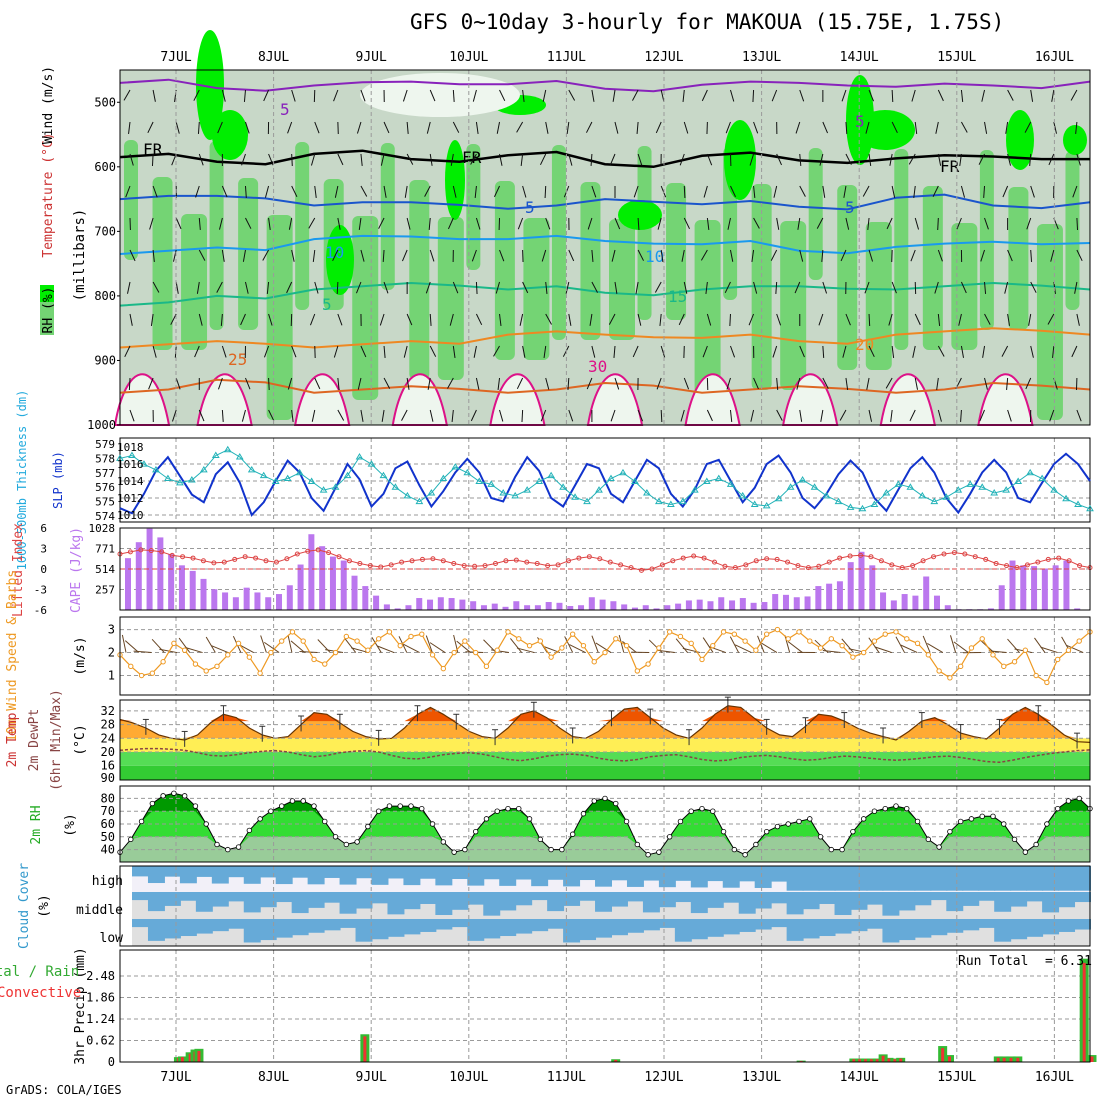  Describe the element at coordinates (105, 167) in the screenshot. I see `pressure-tick: 600` at that location.